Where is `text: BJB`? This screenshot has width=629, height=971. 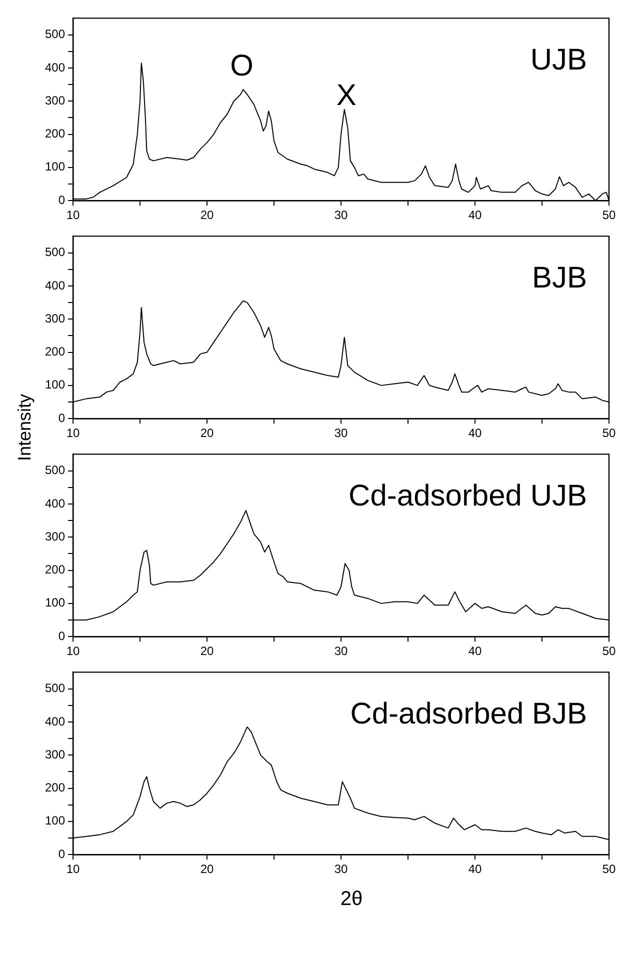
text: BJB is located at coordinates (559, 277).